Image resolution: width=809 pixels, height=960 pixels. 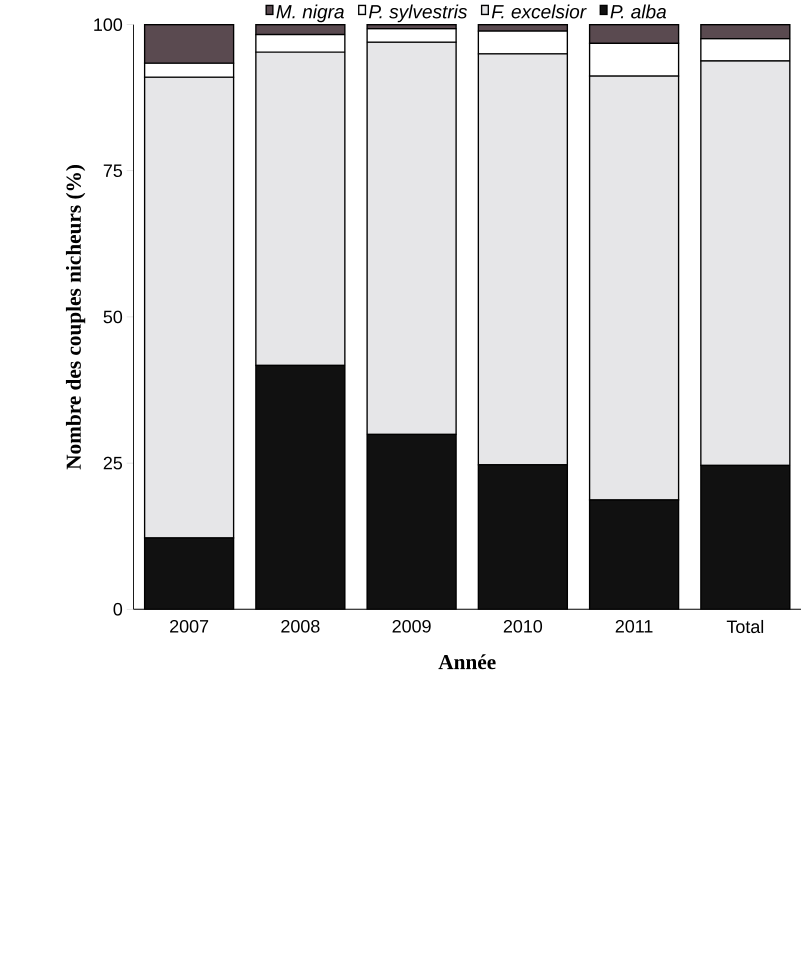 I want to click on x-tick-label: 2008, so click(x=300, y=626).